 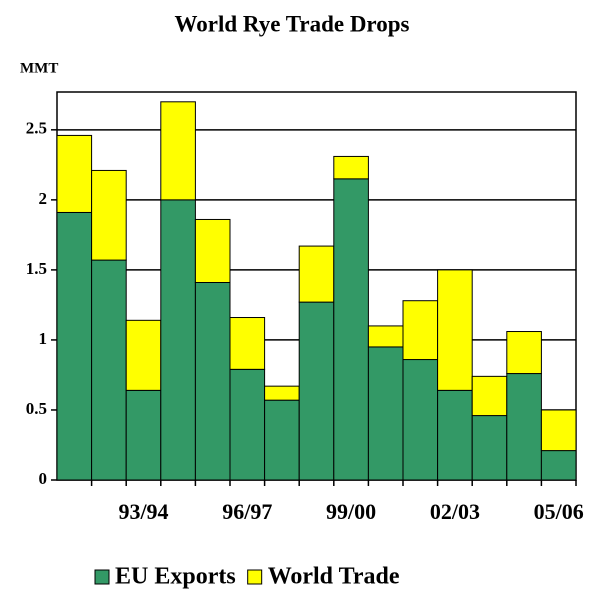 What do you see at coordinates (36, 408) in the screenshot?
I see `y-tick-label: 0.5` at bounding box center [36, 408].